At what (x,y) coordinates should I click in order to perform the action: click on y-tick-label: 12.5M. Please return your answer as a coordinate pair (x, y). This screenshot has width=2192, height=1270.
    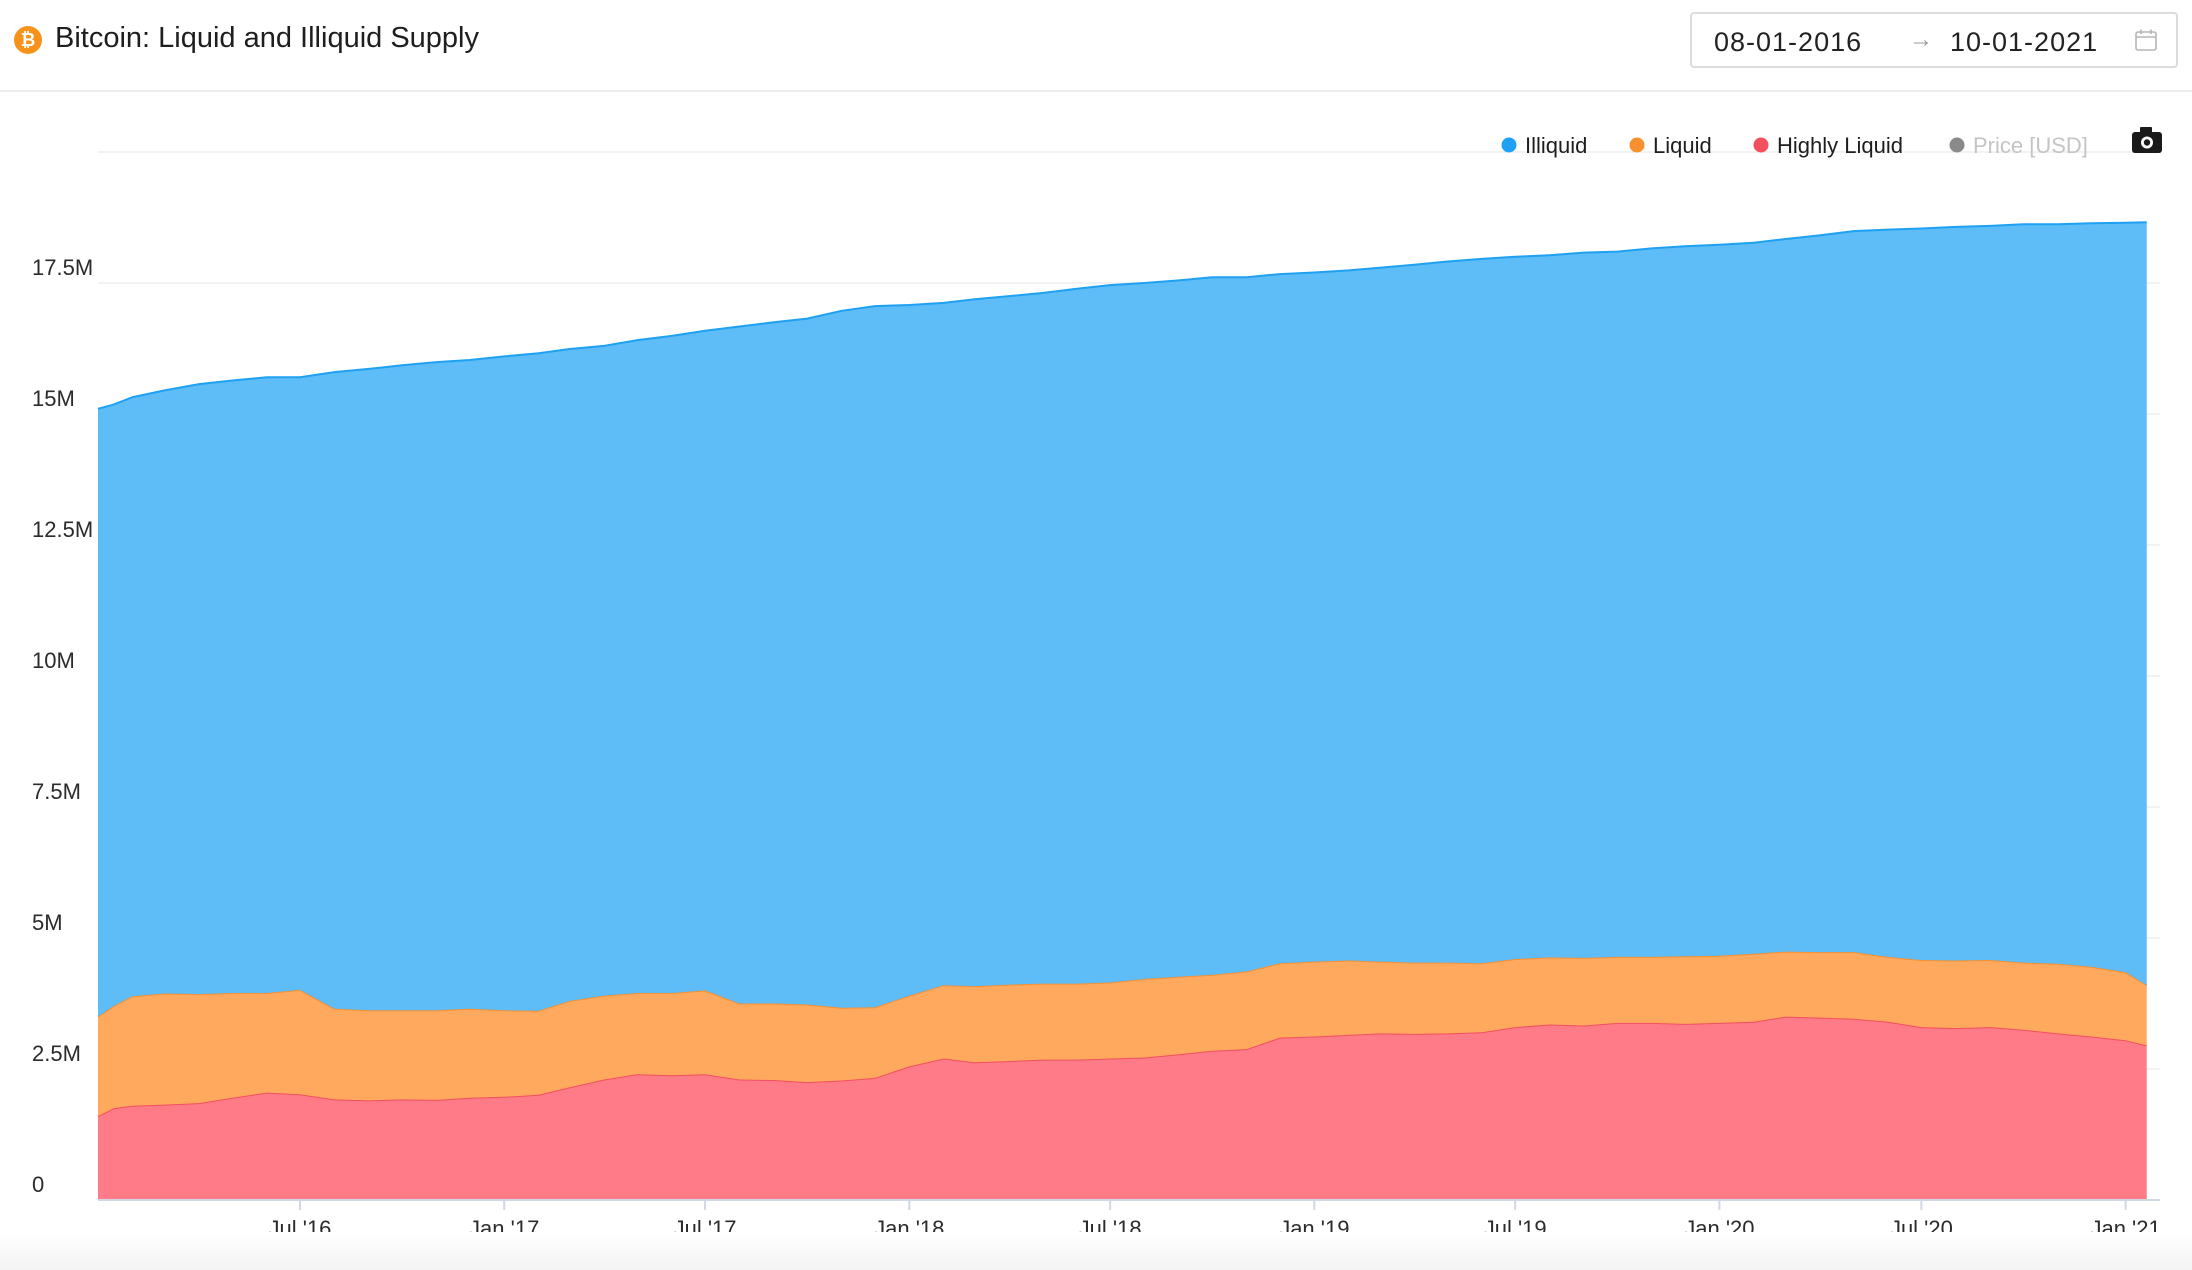
    Looking at the image, I should click on (62, 529).